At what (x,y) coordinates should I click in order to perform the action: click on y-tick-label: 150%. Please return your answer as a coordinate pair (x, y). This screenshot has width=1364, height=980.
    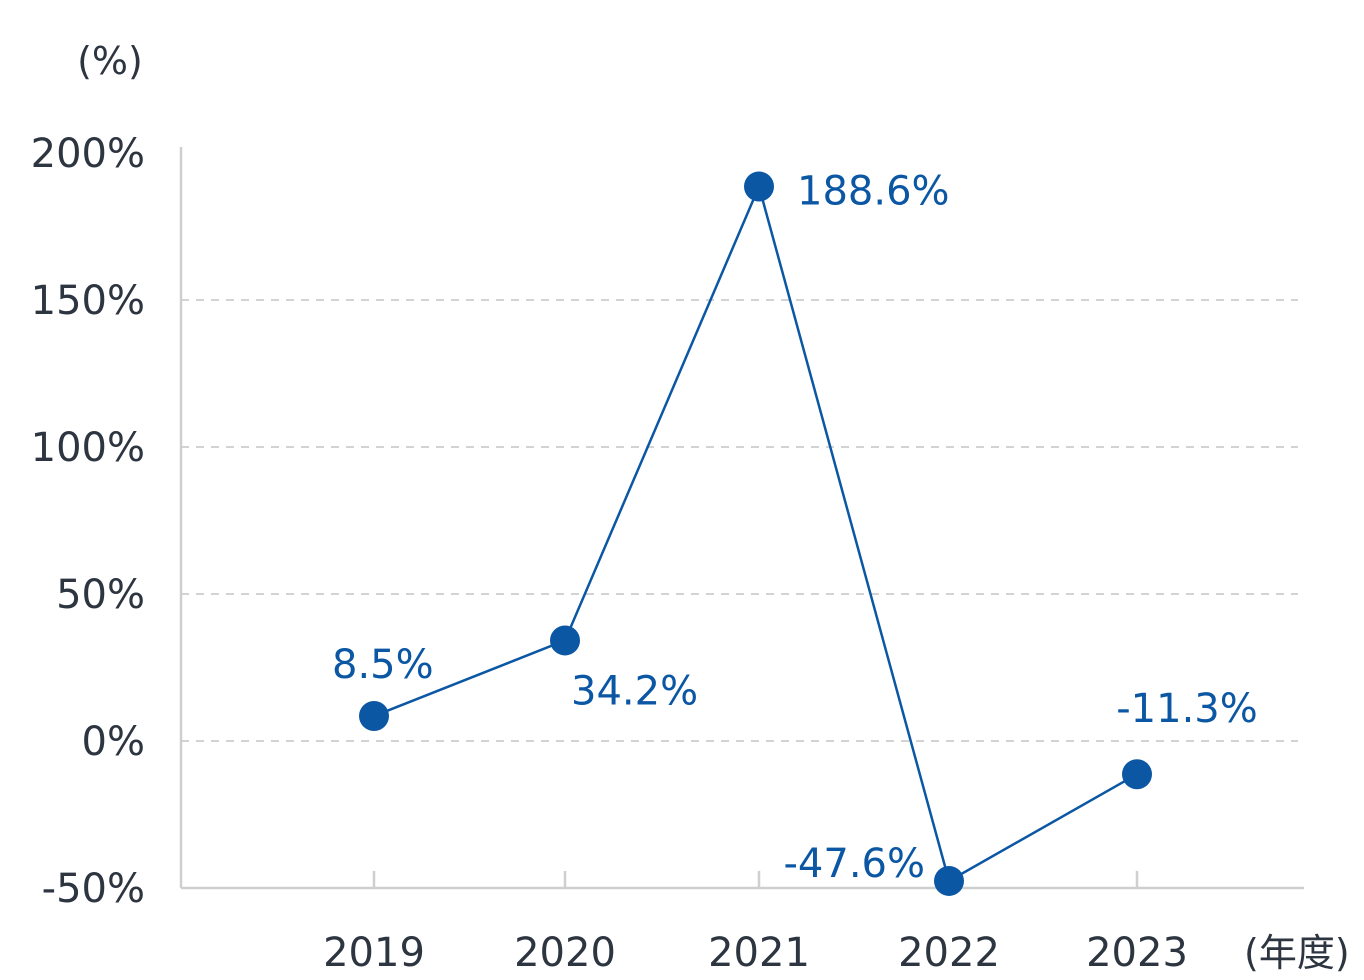
    Looking at the image, I should click on (88, 301).